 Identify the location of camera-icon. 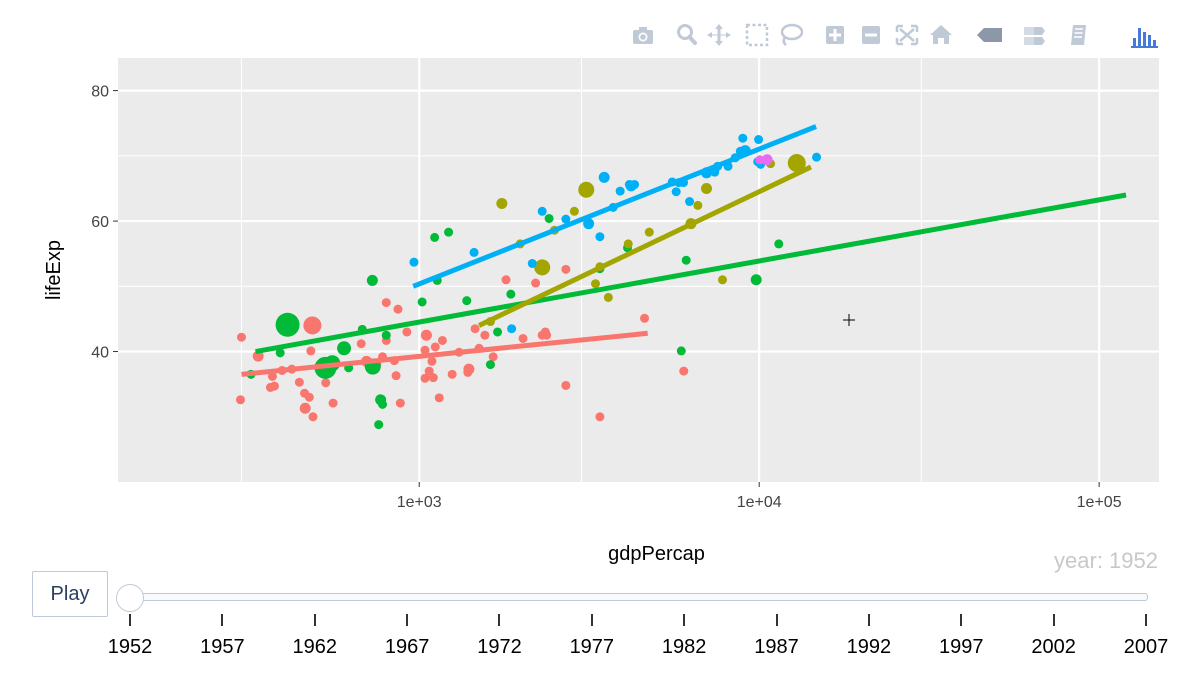
(643, 35).